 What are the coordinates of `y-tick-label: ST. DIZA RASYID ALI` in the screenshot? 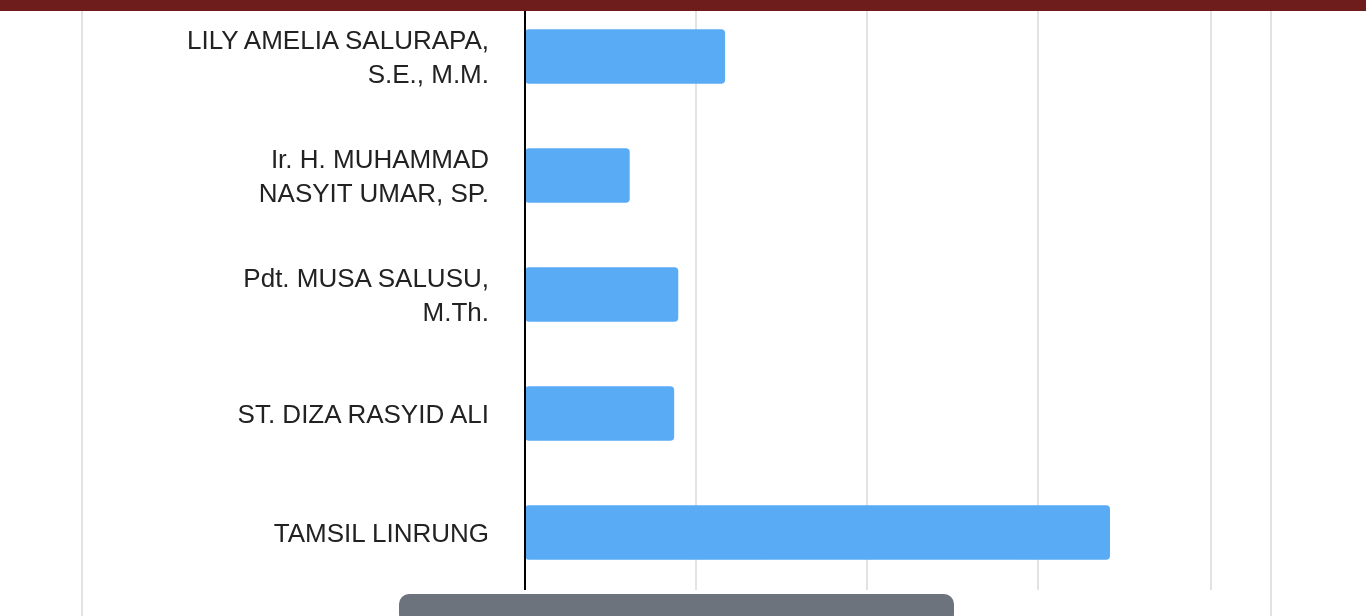 It's located at (363, 413).